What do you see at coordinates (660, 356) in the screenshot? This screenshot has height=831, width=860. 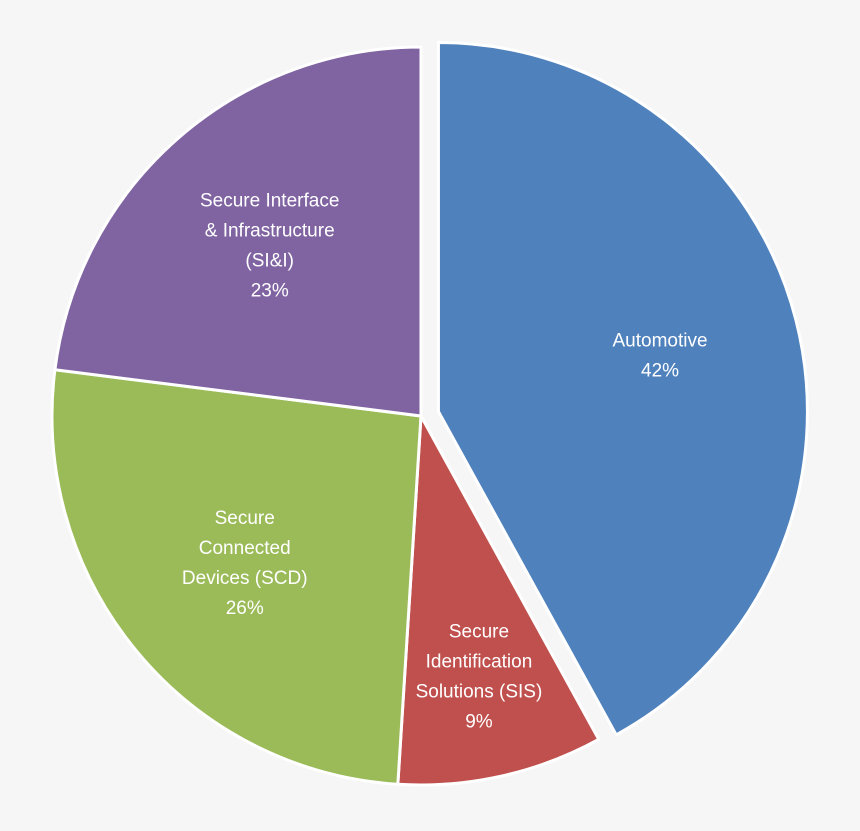 I see `slice-label: Automotive 42%` at bounding box center [660, 356].